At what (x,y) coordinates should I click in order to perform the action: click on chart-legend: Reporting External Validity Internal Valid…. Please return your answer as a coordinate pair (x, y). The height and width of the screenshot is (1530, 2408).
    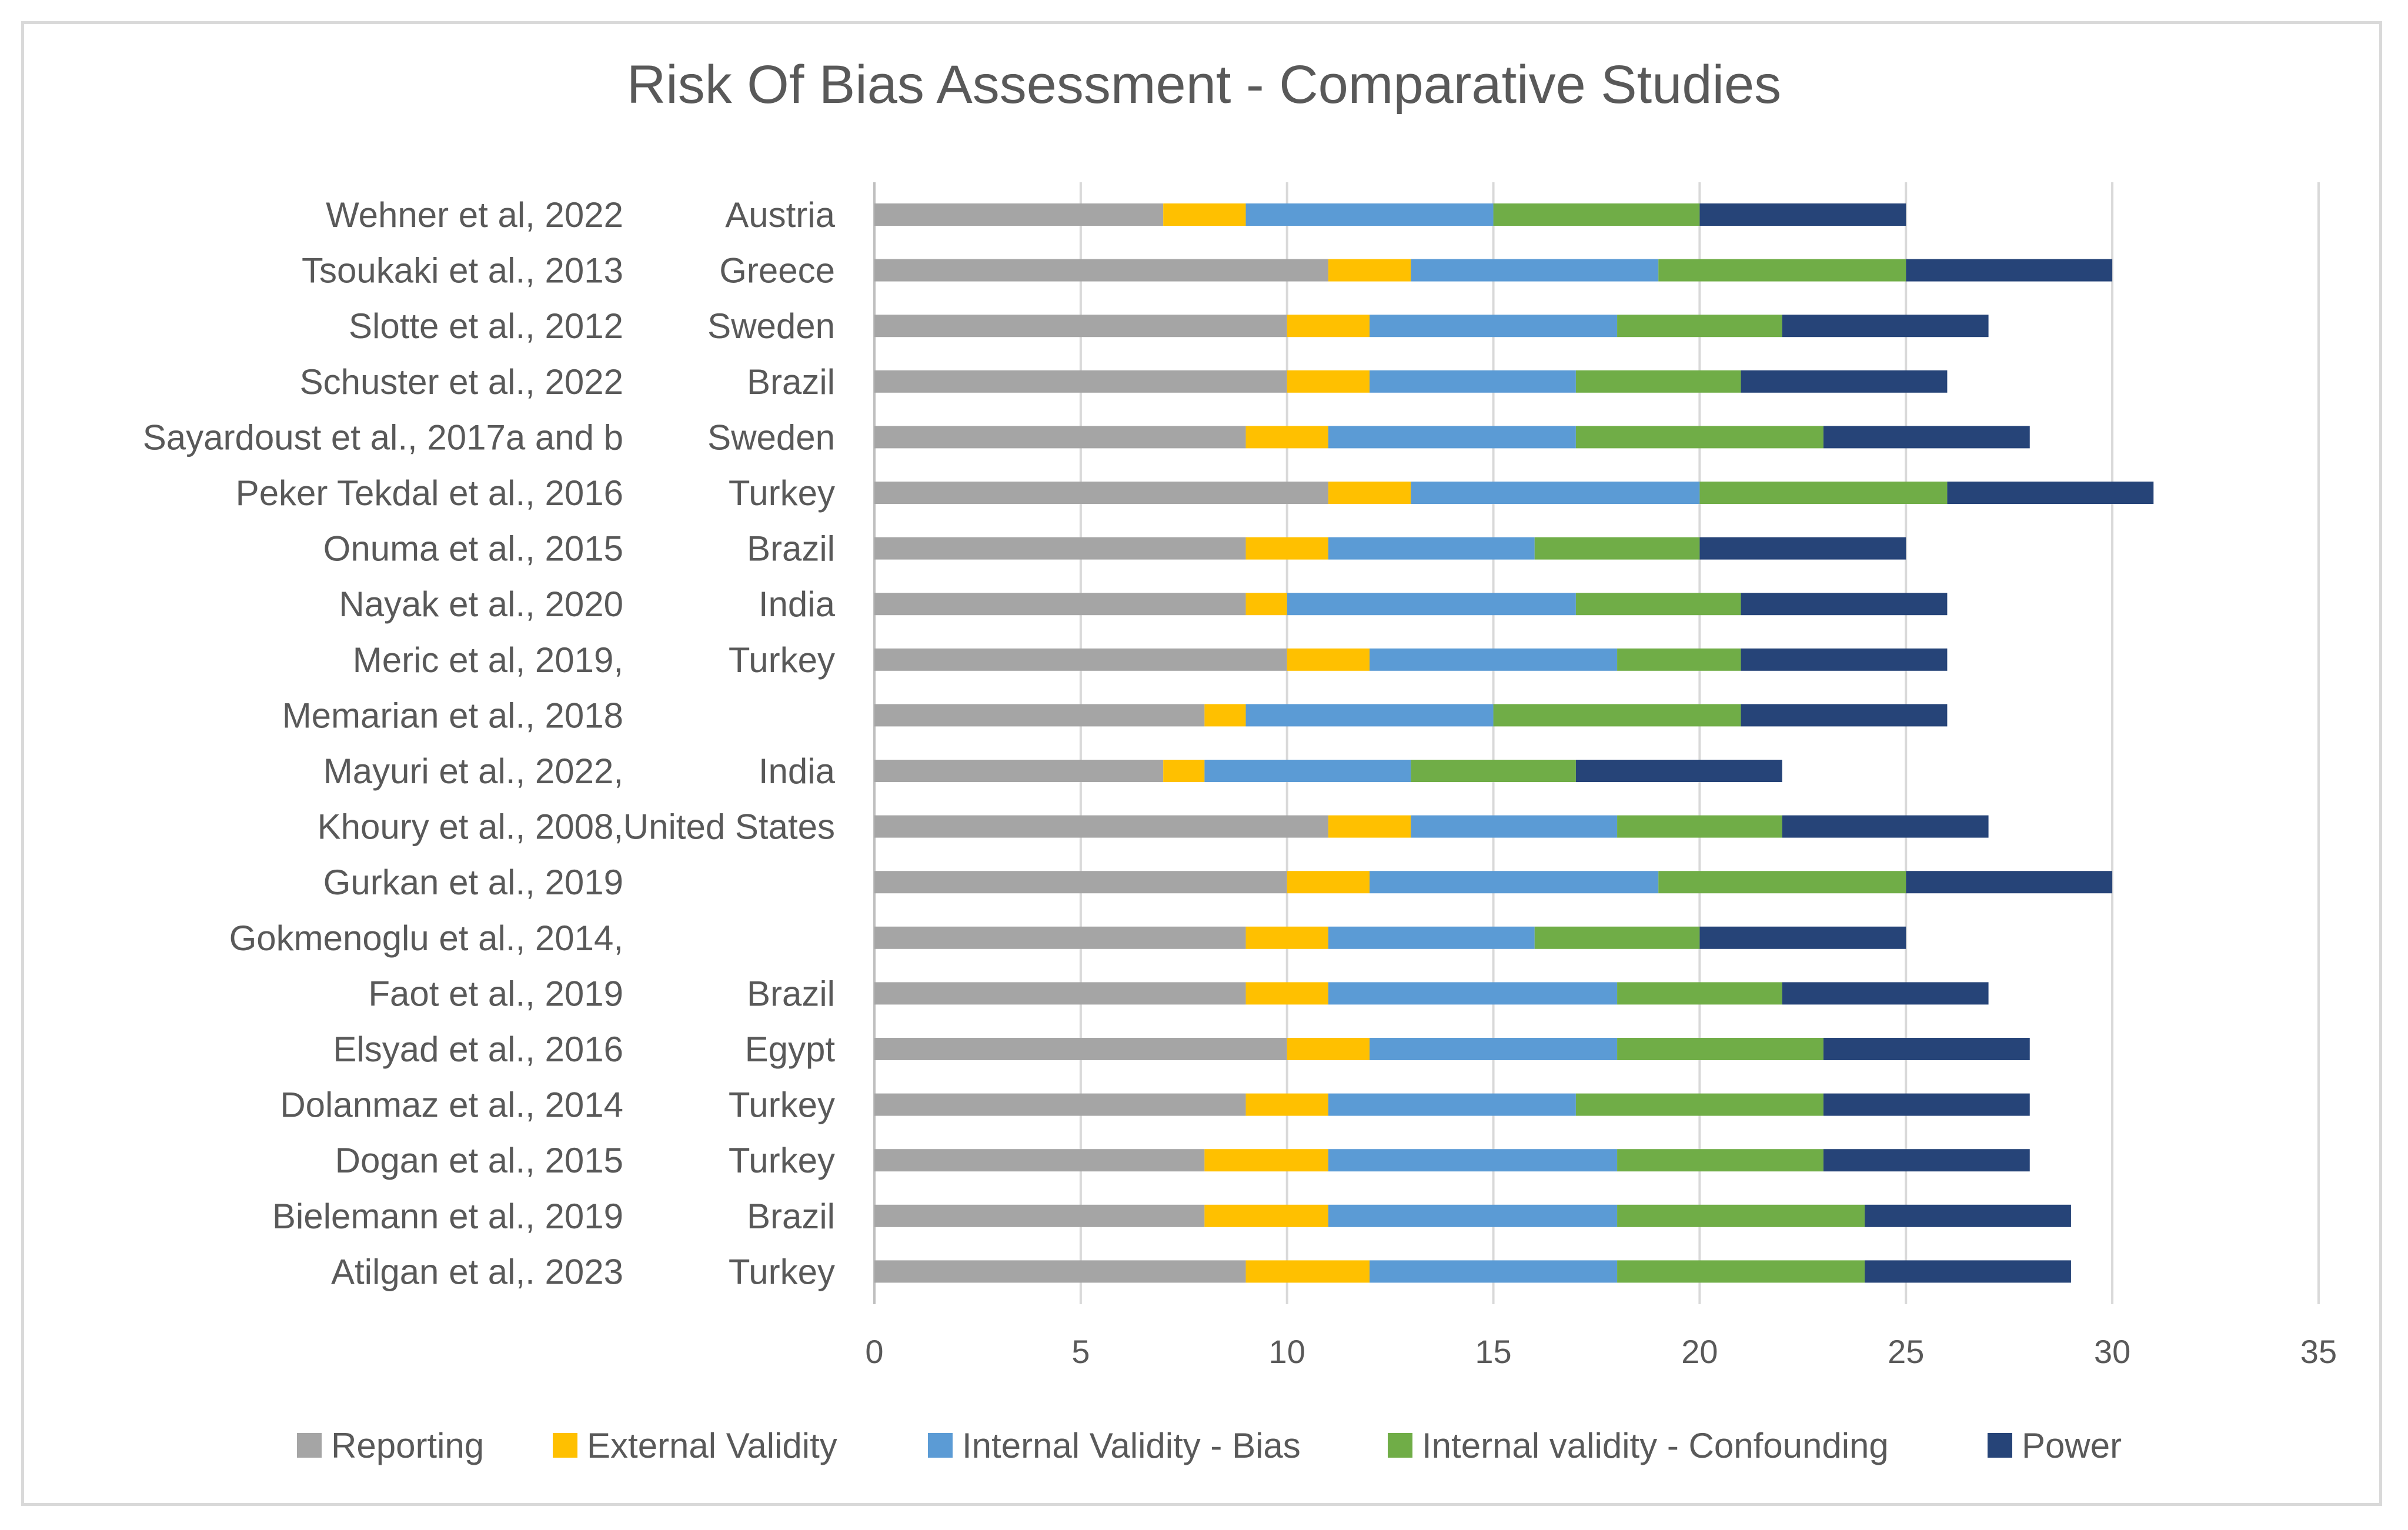
    Looking at the image, I should click on (1204, 1445).